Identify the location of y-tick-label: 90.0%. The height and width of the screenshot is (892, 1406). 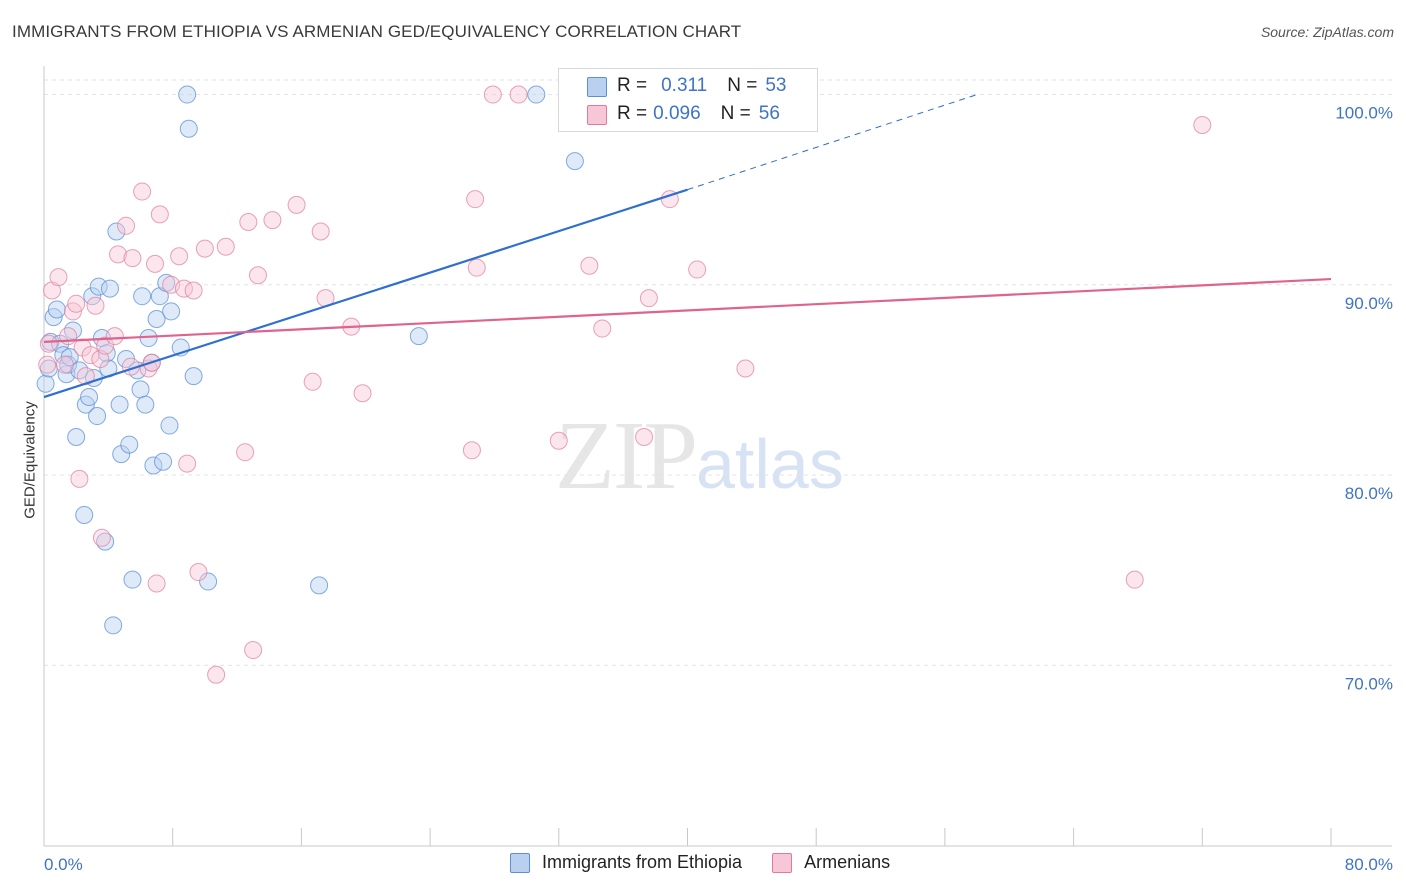
(1369, 303).